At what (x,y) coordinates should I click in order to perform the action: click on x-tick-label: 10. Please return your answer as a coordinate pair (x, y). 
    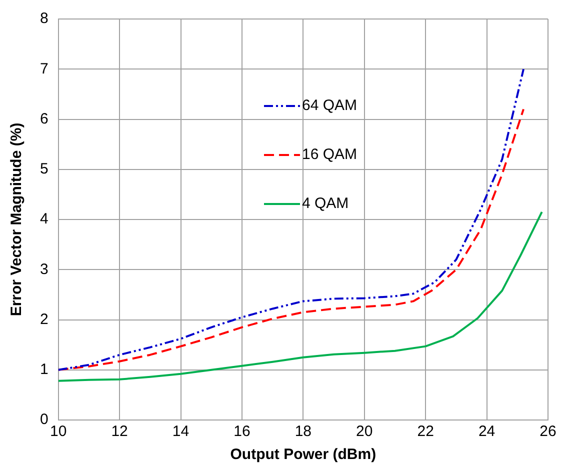
    Looking at the image, I should click on (58, 431).